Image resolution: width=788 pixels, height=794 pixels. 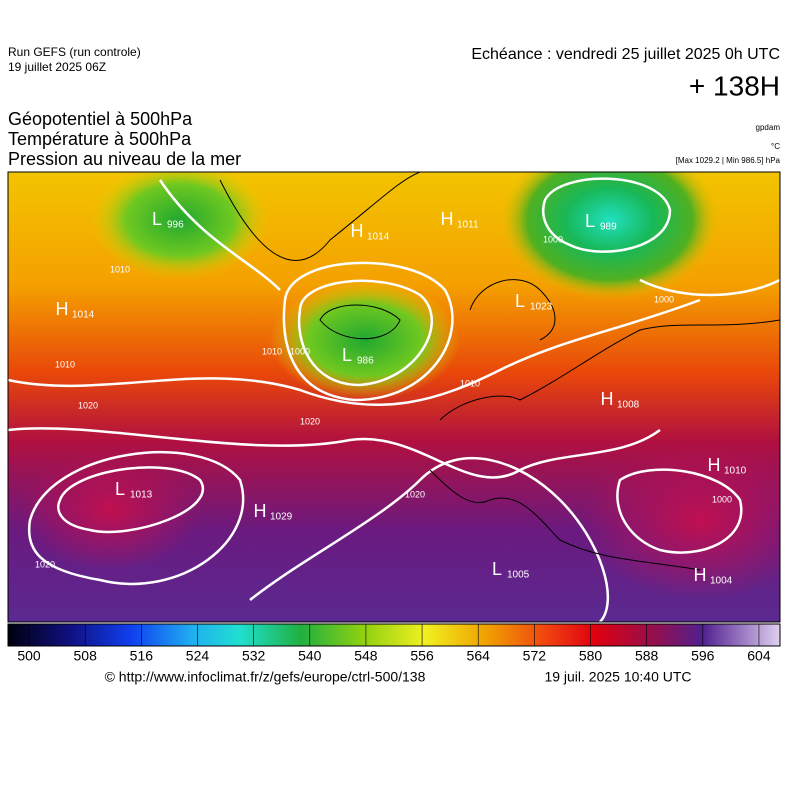 I want to click on unit-label: °C, so click(x=775, y=146).